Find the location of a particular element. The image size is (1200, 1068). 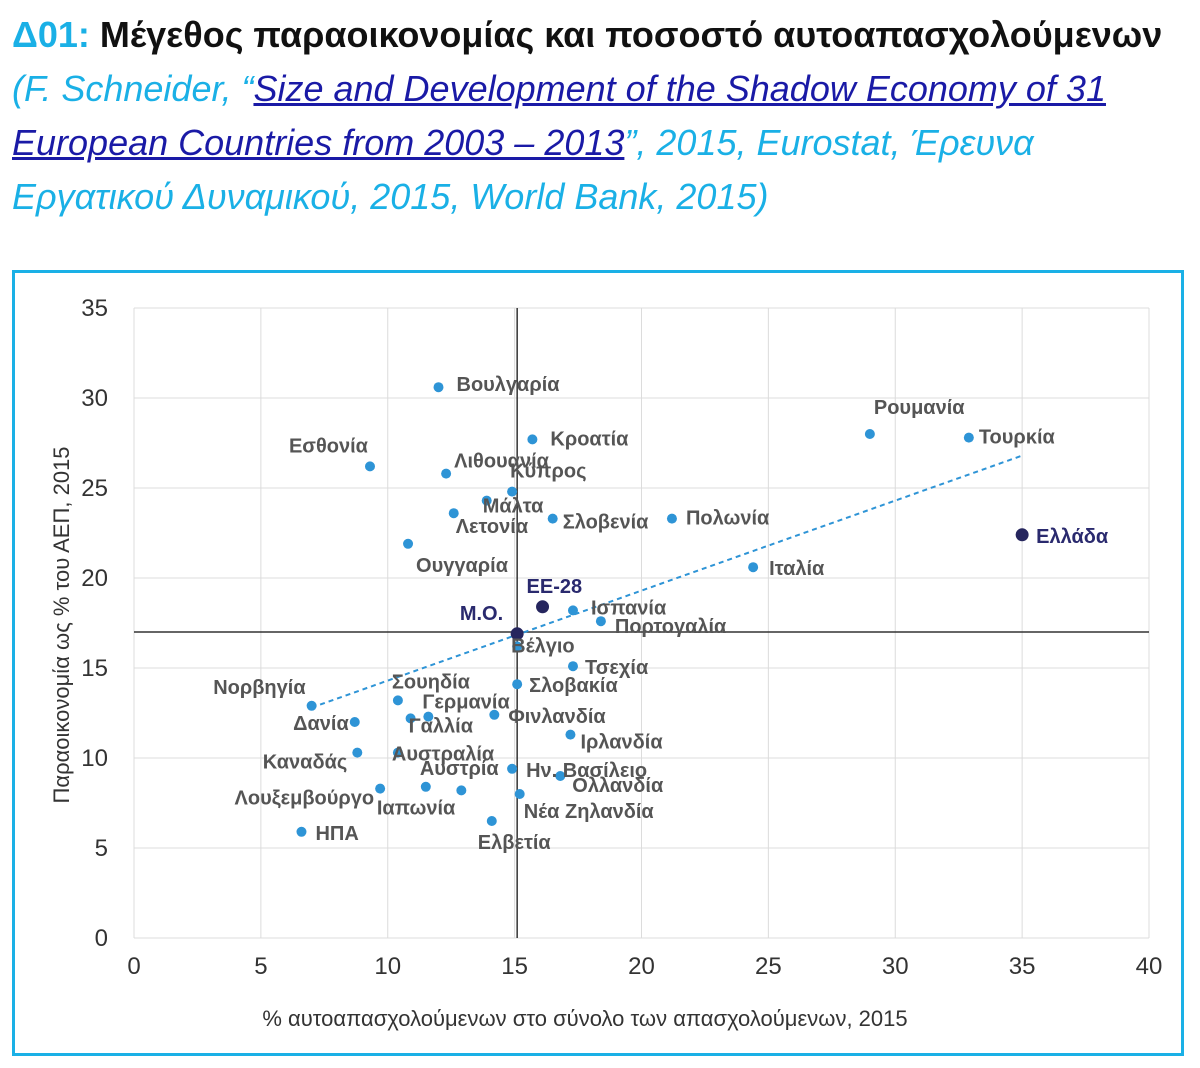

point-label: Αυστρία is located at coordinates (460, 769).